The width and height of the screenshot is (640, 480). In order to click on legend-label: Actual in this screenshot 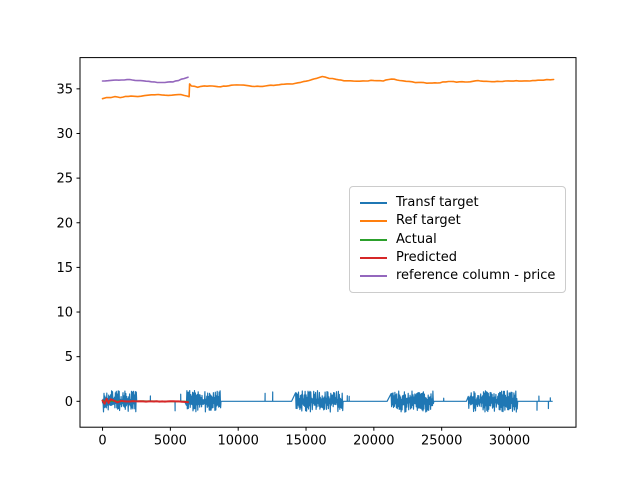, I will do `click(416, 239)`.